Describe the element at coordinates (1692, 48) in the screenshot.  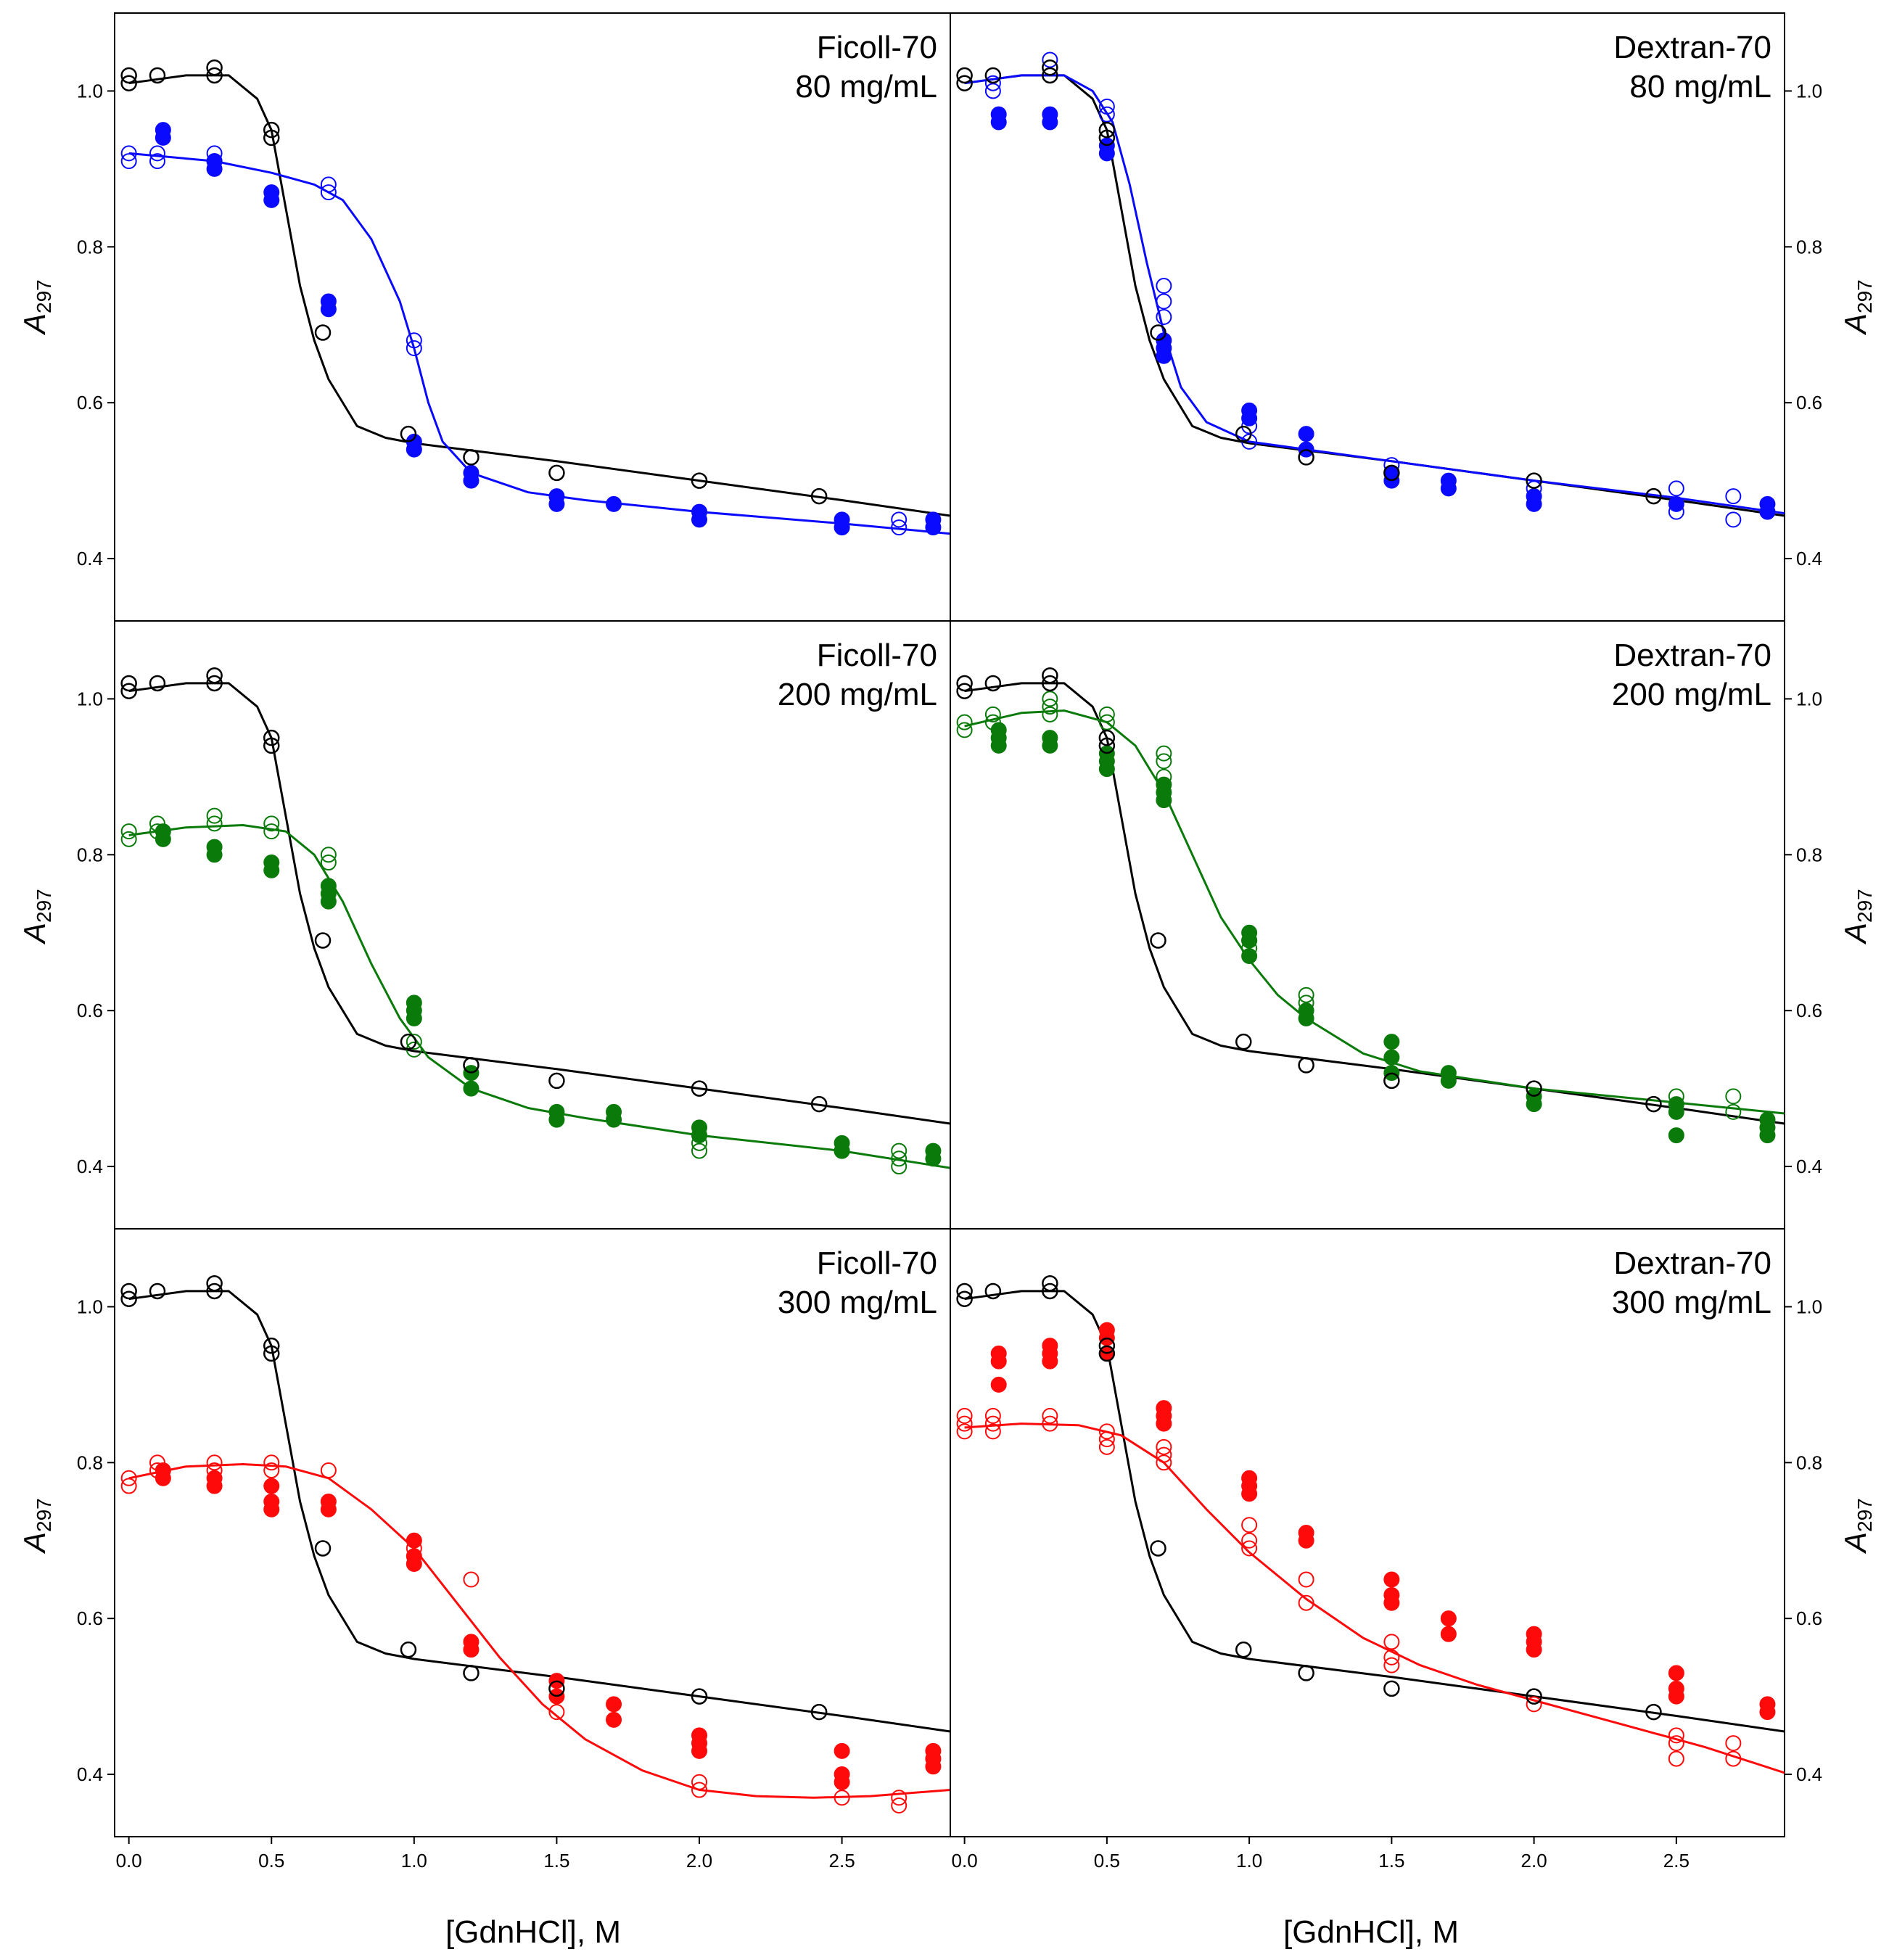
I see `panel-2-label-line1: Dextran-70` at that location.